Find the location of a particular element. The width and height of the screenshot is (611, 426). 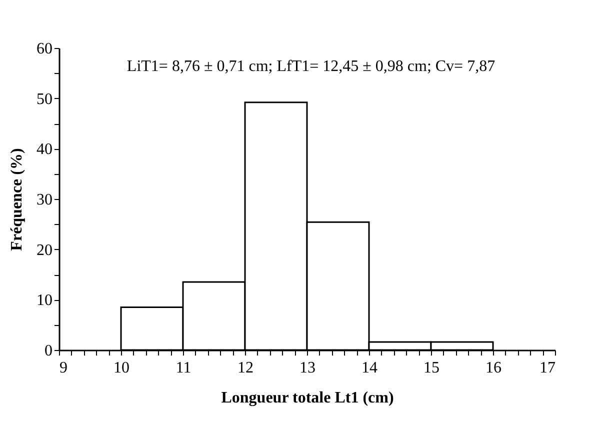

x-tick-label: 16 is located at coordinates (494, 368).